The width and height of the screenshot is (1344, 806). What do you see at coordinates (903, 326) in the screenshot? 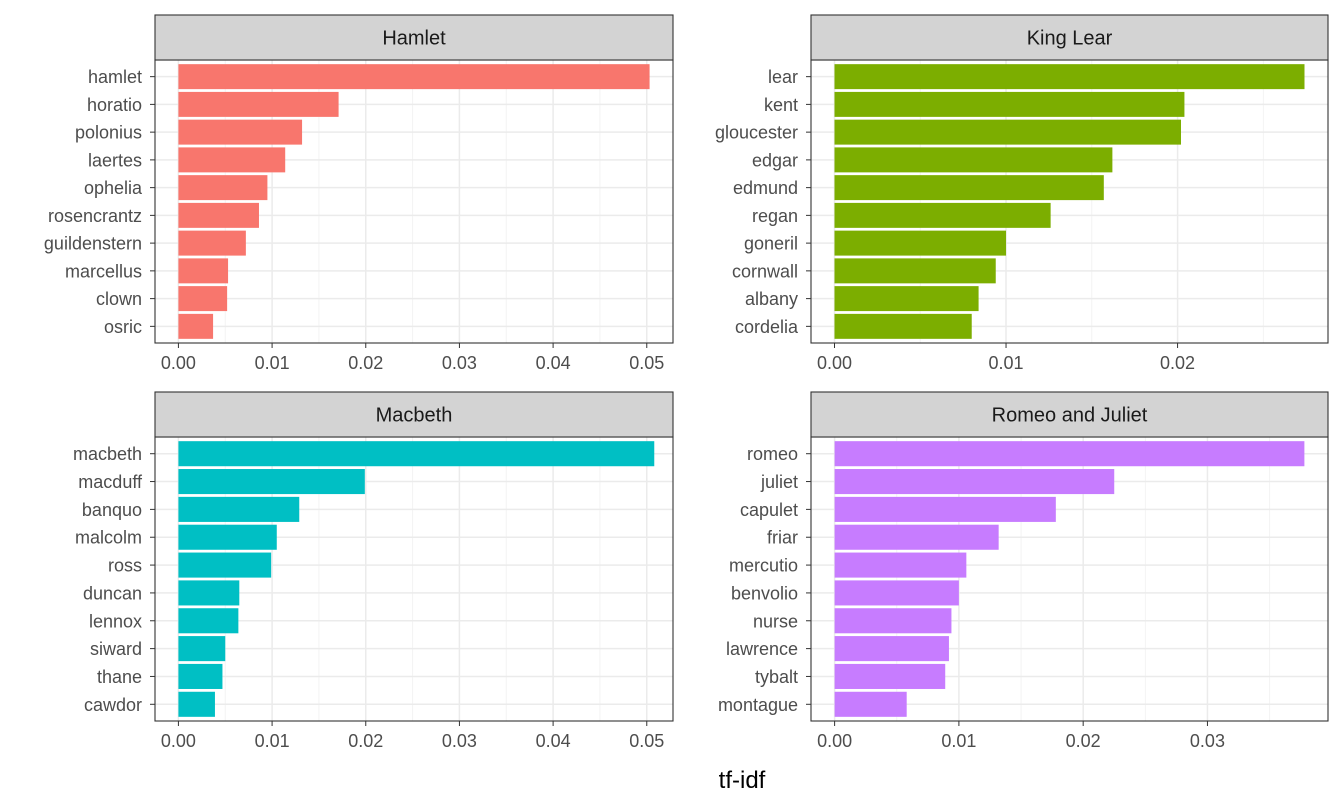
I see `bar-cordelia` at bounding box center [903, 326].